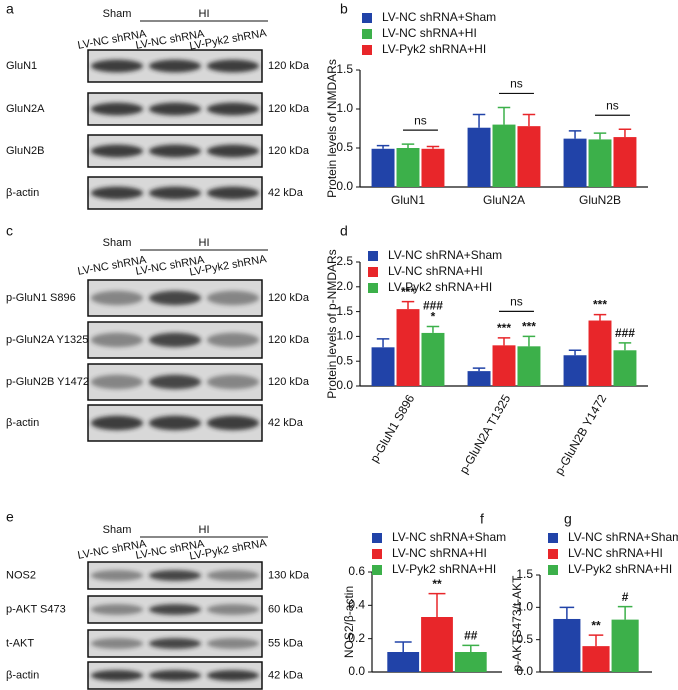  I want to click on panel-letter: f, so click(482, 519).